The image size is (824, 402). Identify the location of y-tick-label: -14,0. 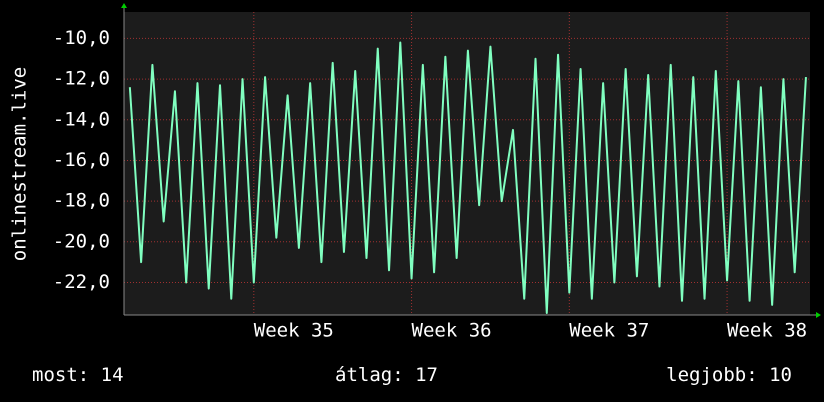
(81, 119).